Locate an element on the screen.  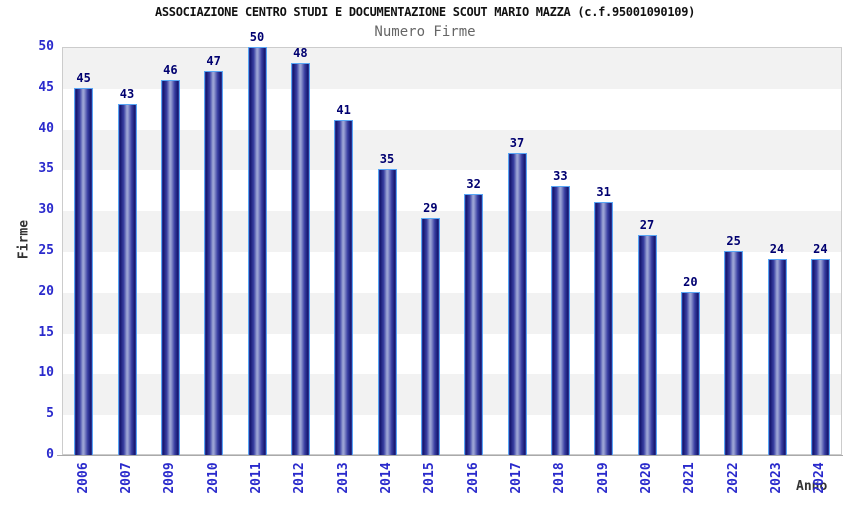
x-tick-label: 2007 is located at coordinates (126, 478).